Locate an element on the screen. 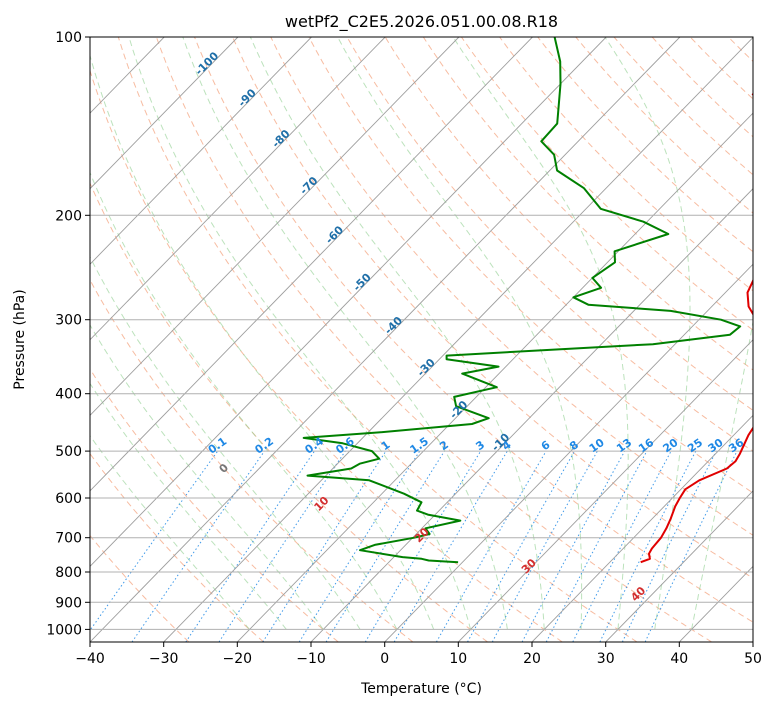 Image resolution: width=775 pixels, height=708 pixels. mixing-ratio-label: 20 is located at coordinates (670, 446).